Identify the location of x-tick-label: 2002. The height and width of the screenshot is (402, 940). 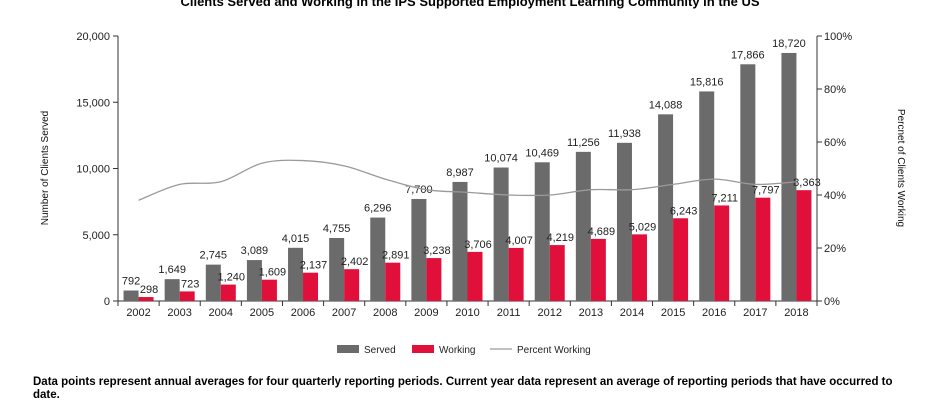
(138, 313).